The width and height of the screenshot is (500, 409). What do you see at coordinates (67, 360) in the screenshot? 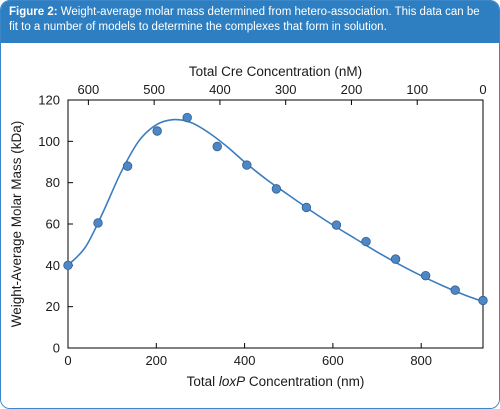
I see `x-tick-label: 0` at bounding box center [67, 360].